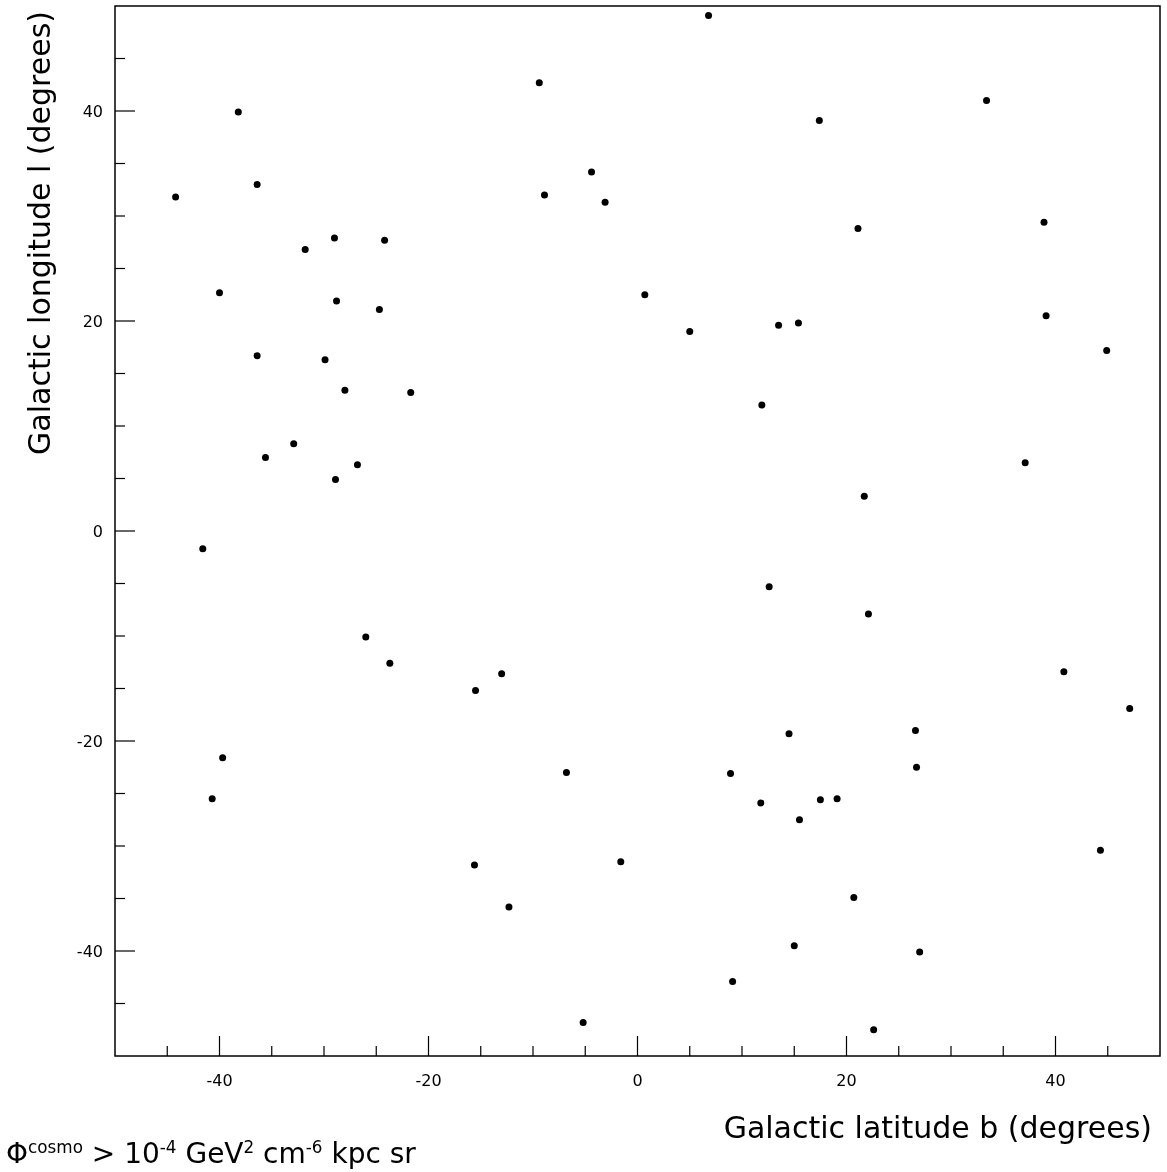 The image size is (1167, 1172). Describe the element at coordinates (1055, 1080) in the screenshot. I see `x-tick-label: 40` at that location.